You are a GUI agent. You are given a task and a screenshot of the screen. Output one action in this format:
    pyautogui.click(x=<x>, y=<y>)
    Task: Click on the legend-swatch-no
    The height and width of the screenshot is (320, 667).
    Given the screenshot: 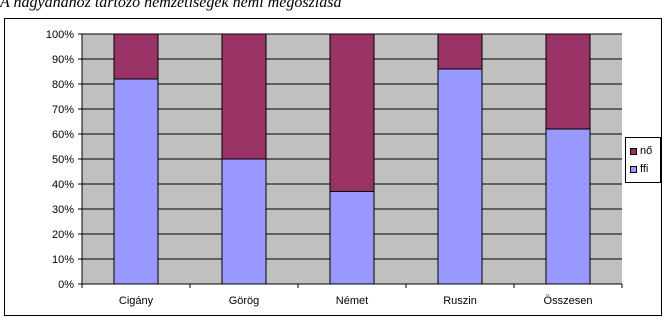 What is the action you would take?
    pyautogui.click(x=633, y=151)
    